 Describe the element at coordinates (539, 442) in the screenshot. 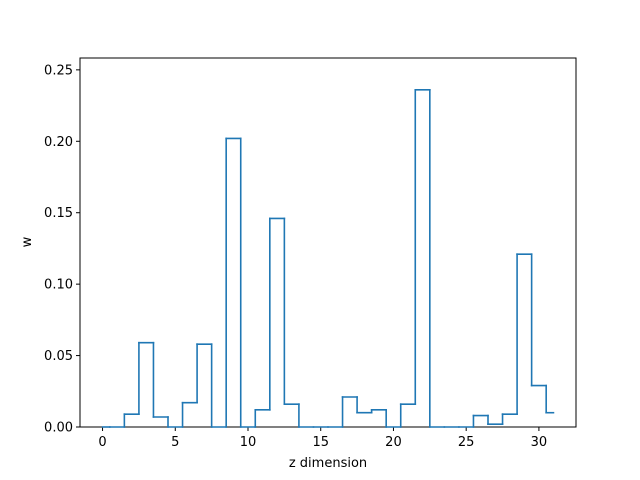

I see `x-tick-label: 30` at that location.